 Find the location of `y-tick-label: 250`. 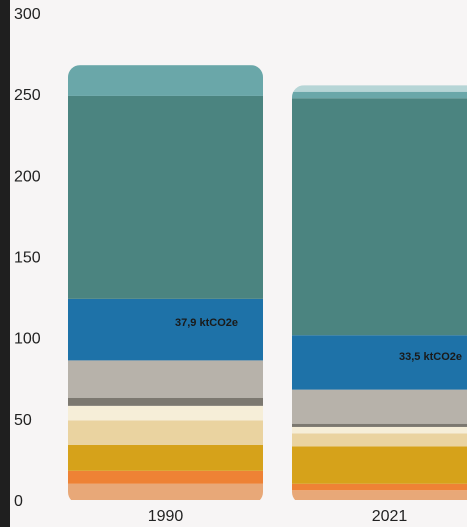

y-tick-label: 250 is located at coordinates (27, 95).